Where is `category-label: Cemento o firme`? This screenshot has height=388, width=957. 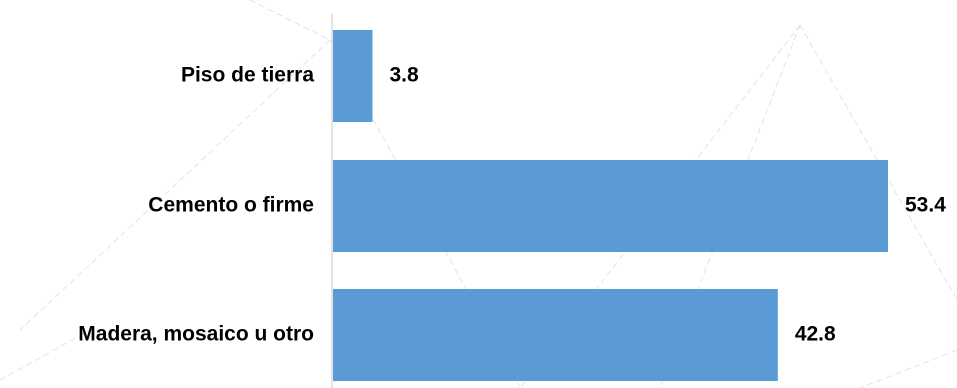 category-label: Cemento o firme is located at coordinates (231, 205).